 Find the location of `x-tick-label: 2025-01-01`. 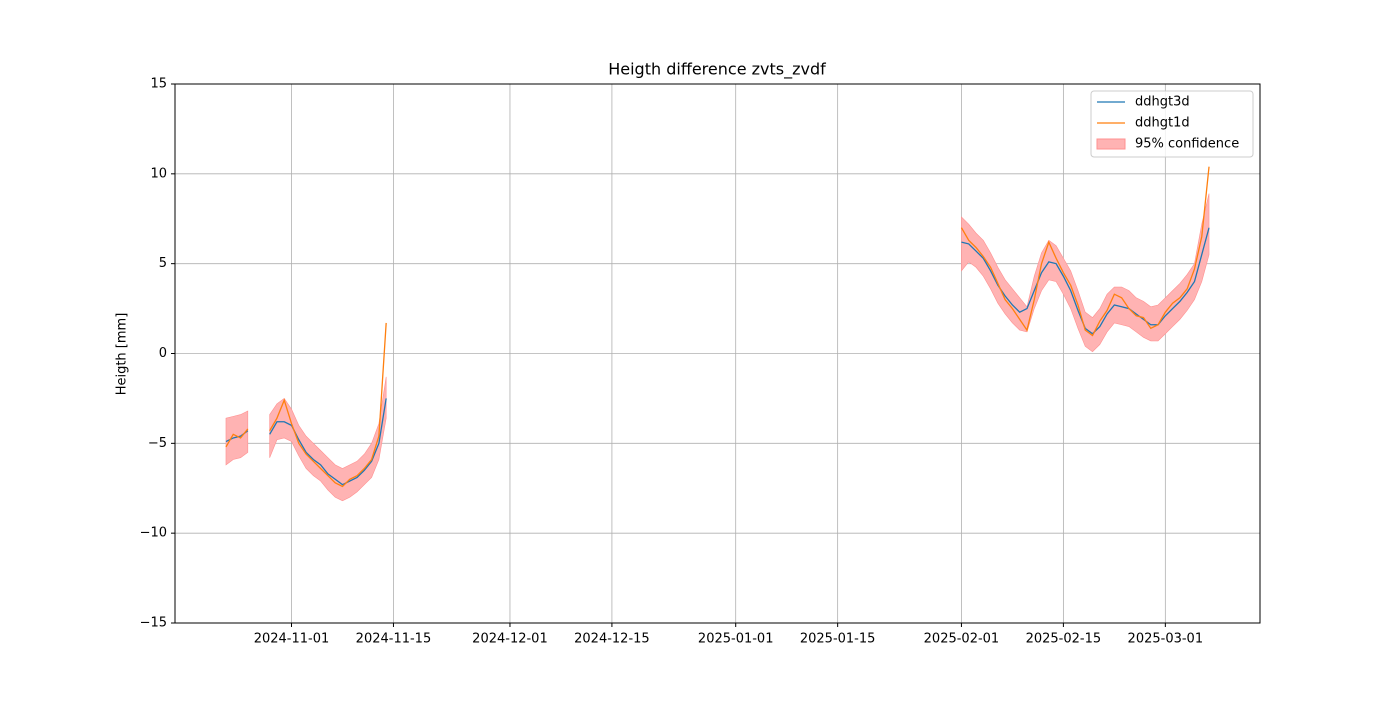

x-tick-label: 2025-01-01 is located at coordinates (736, 639).